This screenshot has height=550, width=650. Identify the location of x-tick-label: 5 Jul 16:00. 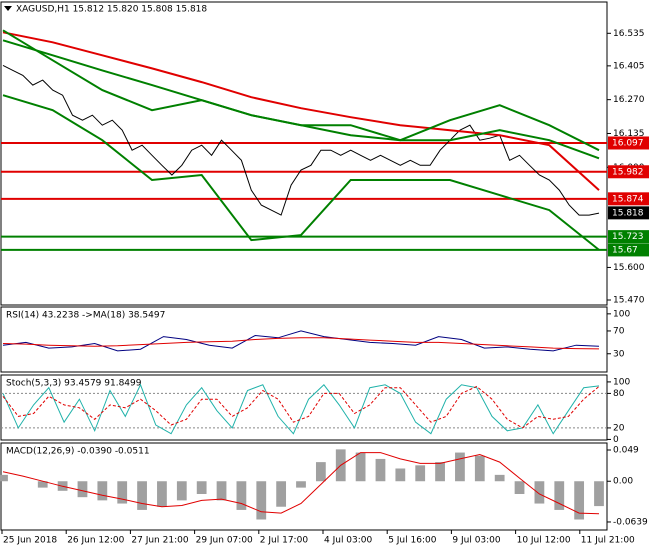
(412, 541).